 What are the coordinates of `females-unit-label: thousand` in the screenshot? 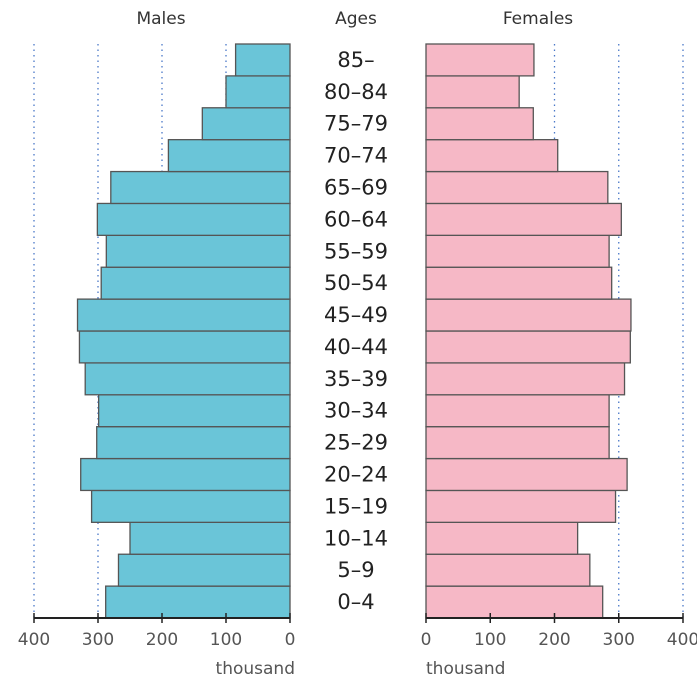 It's located at (465, 669).